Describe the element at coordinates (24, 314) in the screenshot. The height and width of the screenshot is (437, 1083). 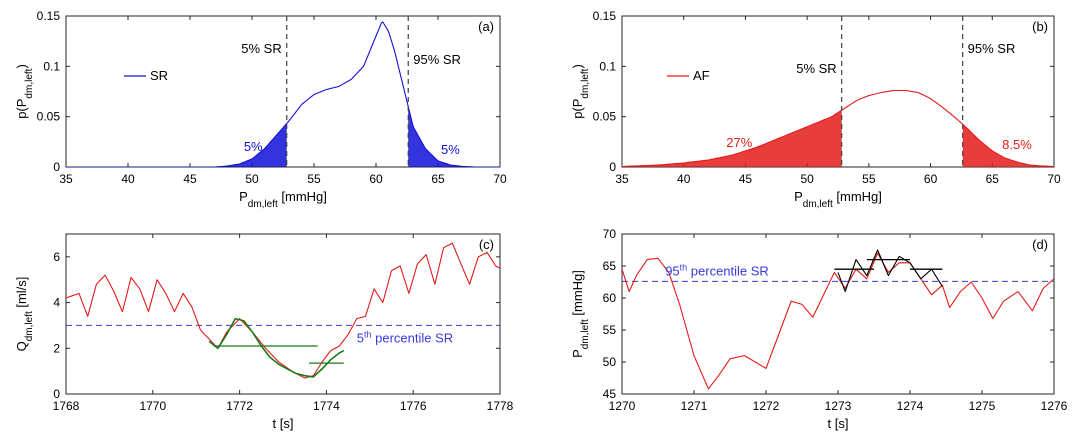
I see `y-axis-label: Qdm,left [ml/s]` at that location.